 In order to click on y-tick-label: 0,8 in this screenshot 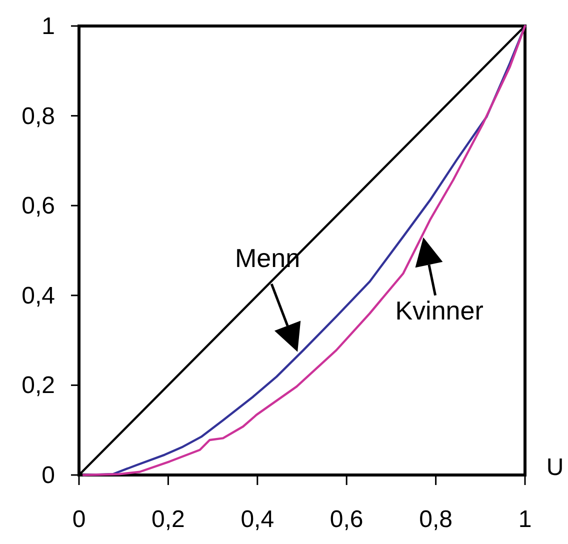, I will do `click(38, 116)`.